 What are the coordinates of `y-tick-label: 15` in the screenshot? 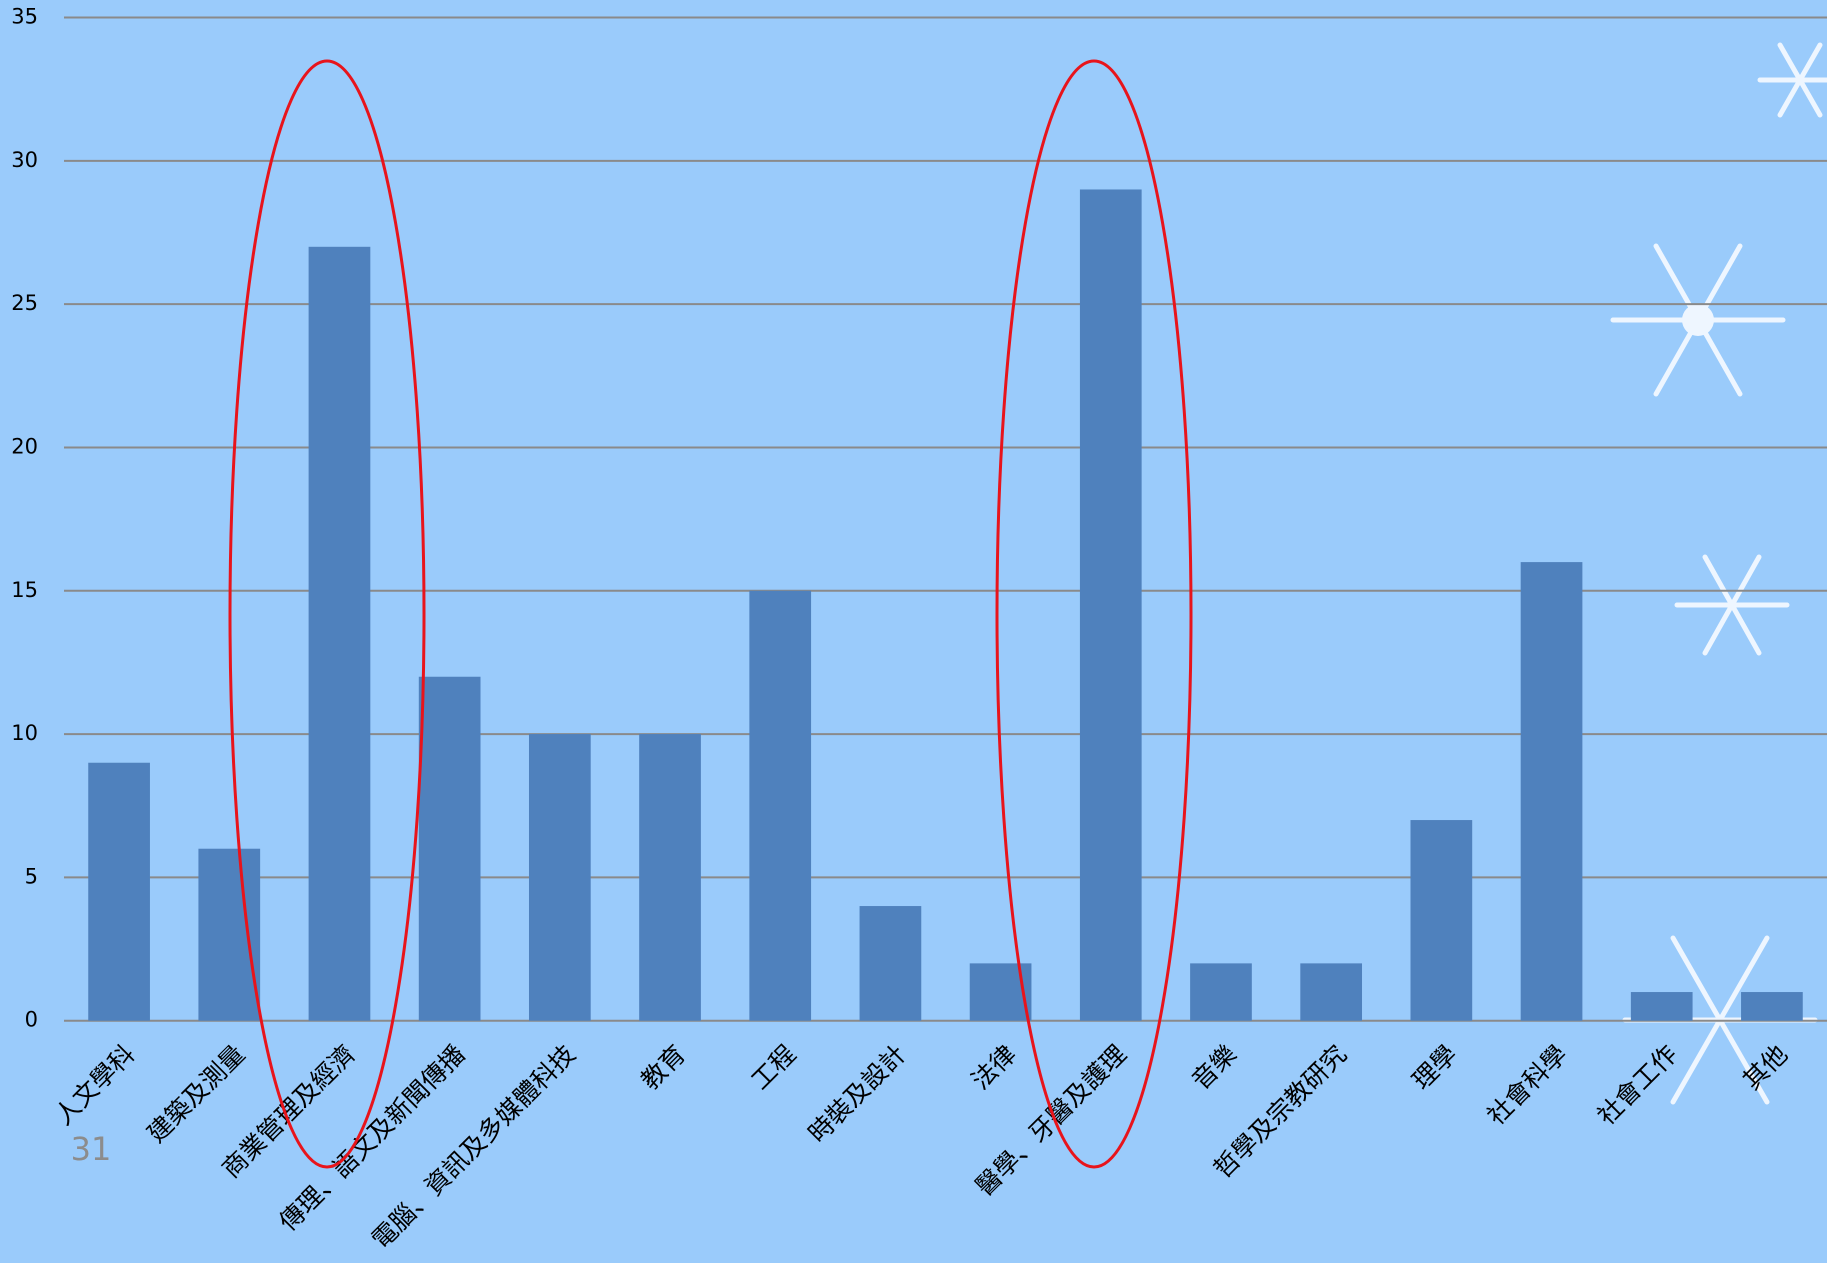 It's located at (24, 590).